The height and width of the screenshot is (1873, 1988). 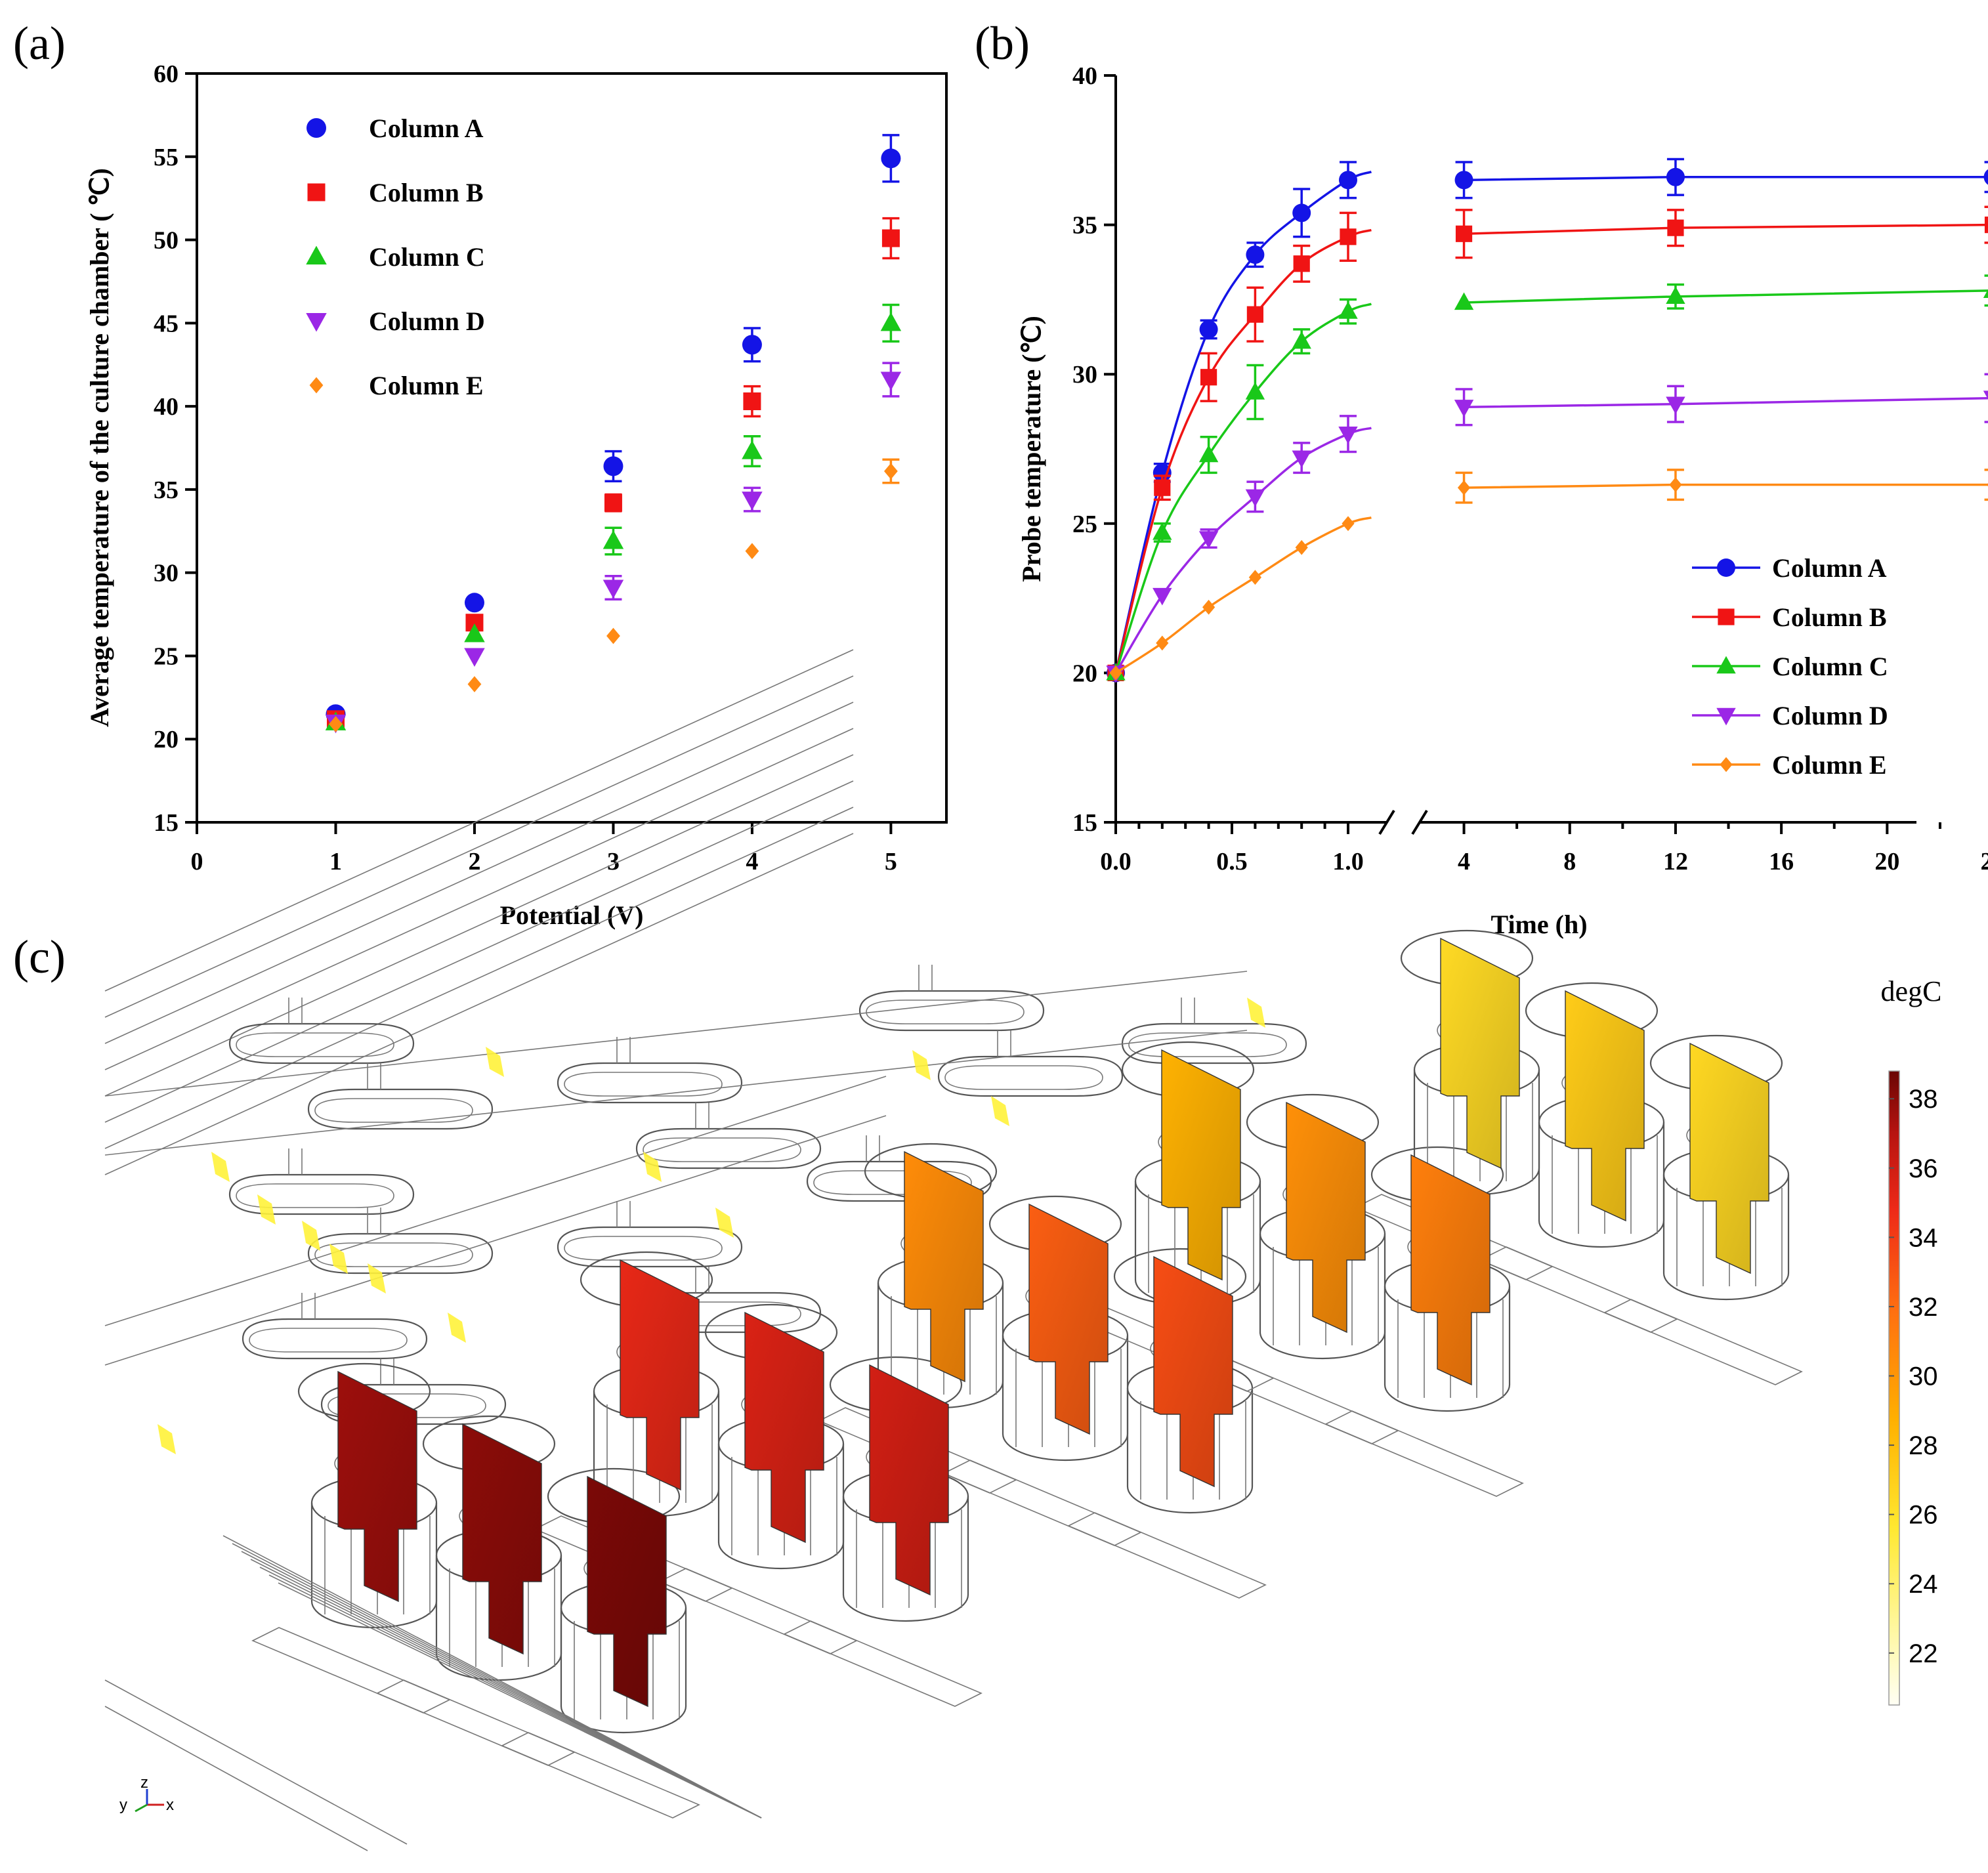 I want to click on chart-a-x-tick-label: 0, so click(x=197, y=861).